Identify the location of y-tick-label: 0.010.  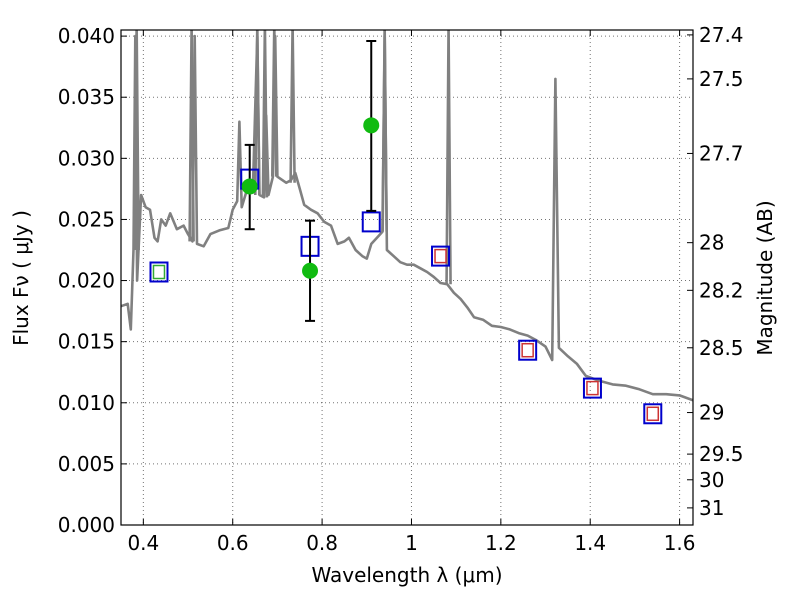
(86, 403).